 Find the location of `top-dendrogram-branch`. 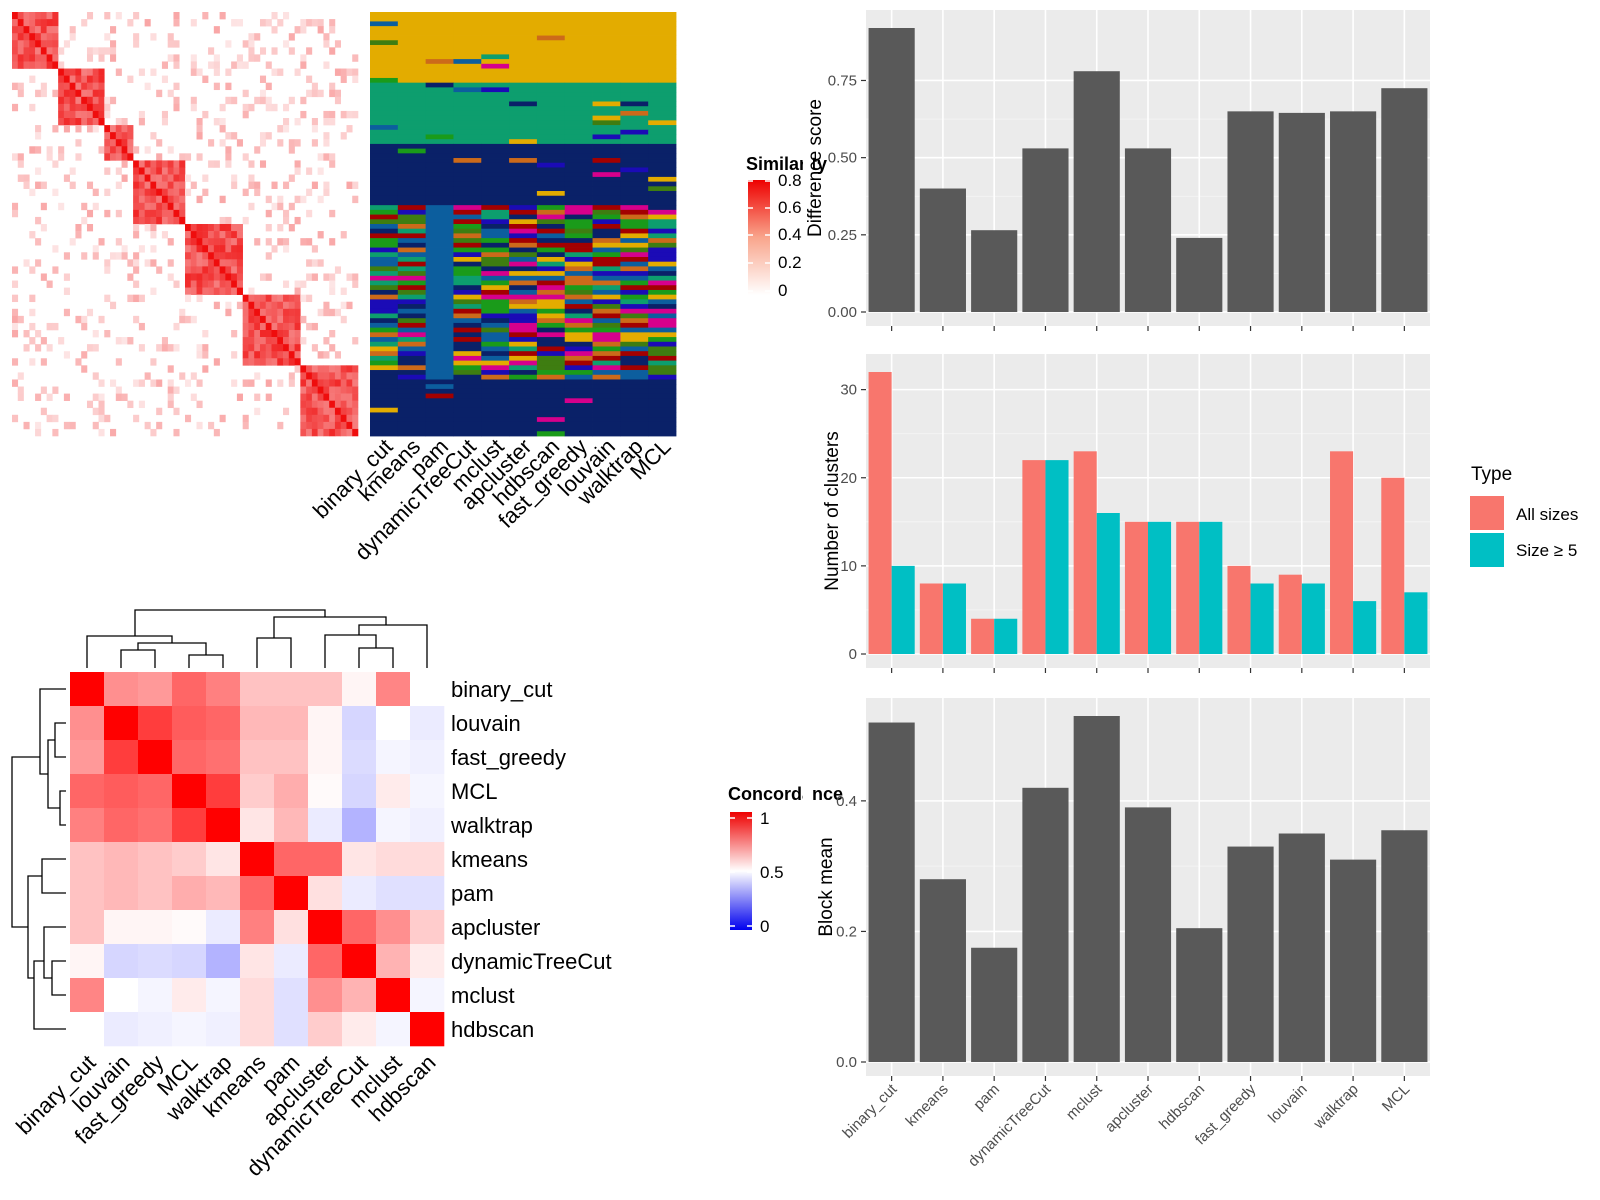

top-dendrogram-branch is located at coordinates (274, 652).